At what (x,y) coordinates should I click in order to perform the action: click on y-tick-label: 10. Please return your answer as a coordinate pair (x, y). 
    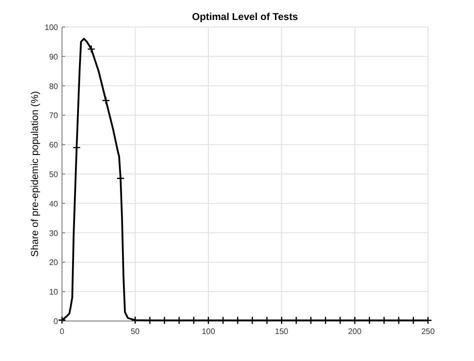
    Looking at the image, I should click on (54, 292).